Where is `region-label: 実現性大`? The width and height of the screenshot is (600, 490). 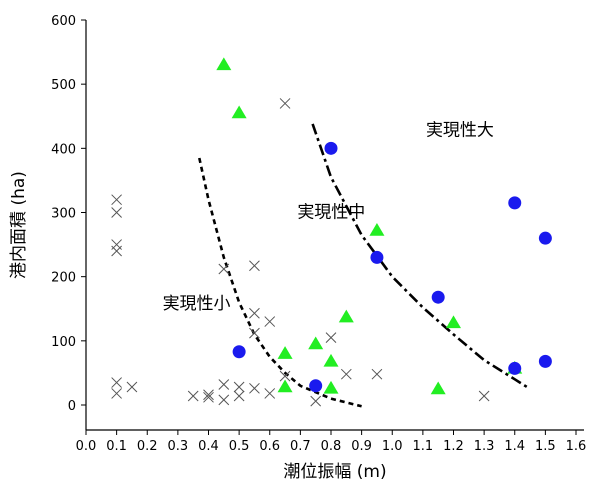
region-label: 実現性大 is located at coordinates (460, 131).